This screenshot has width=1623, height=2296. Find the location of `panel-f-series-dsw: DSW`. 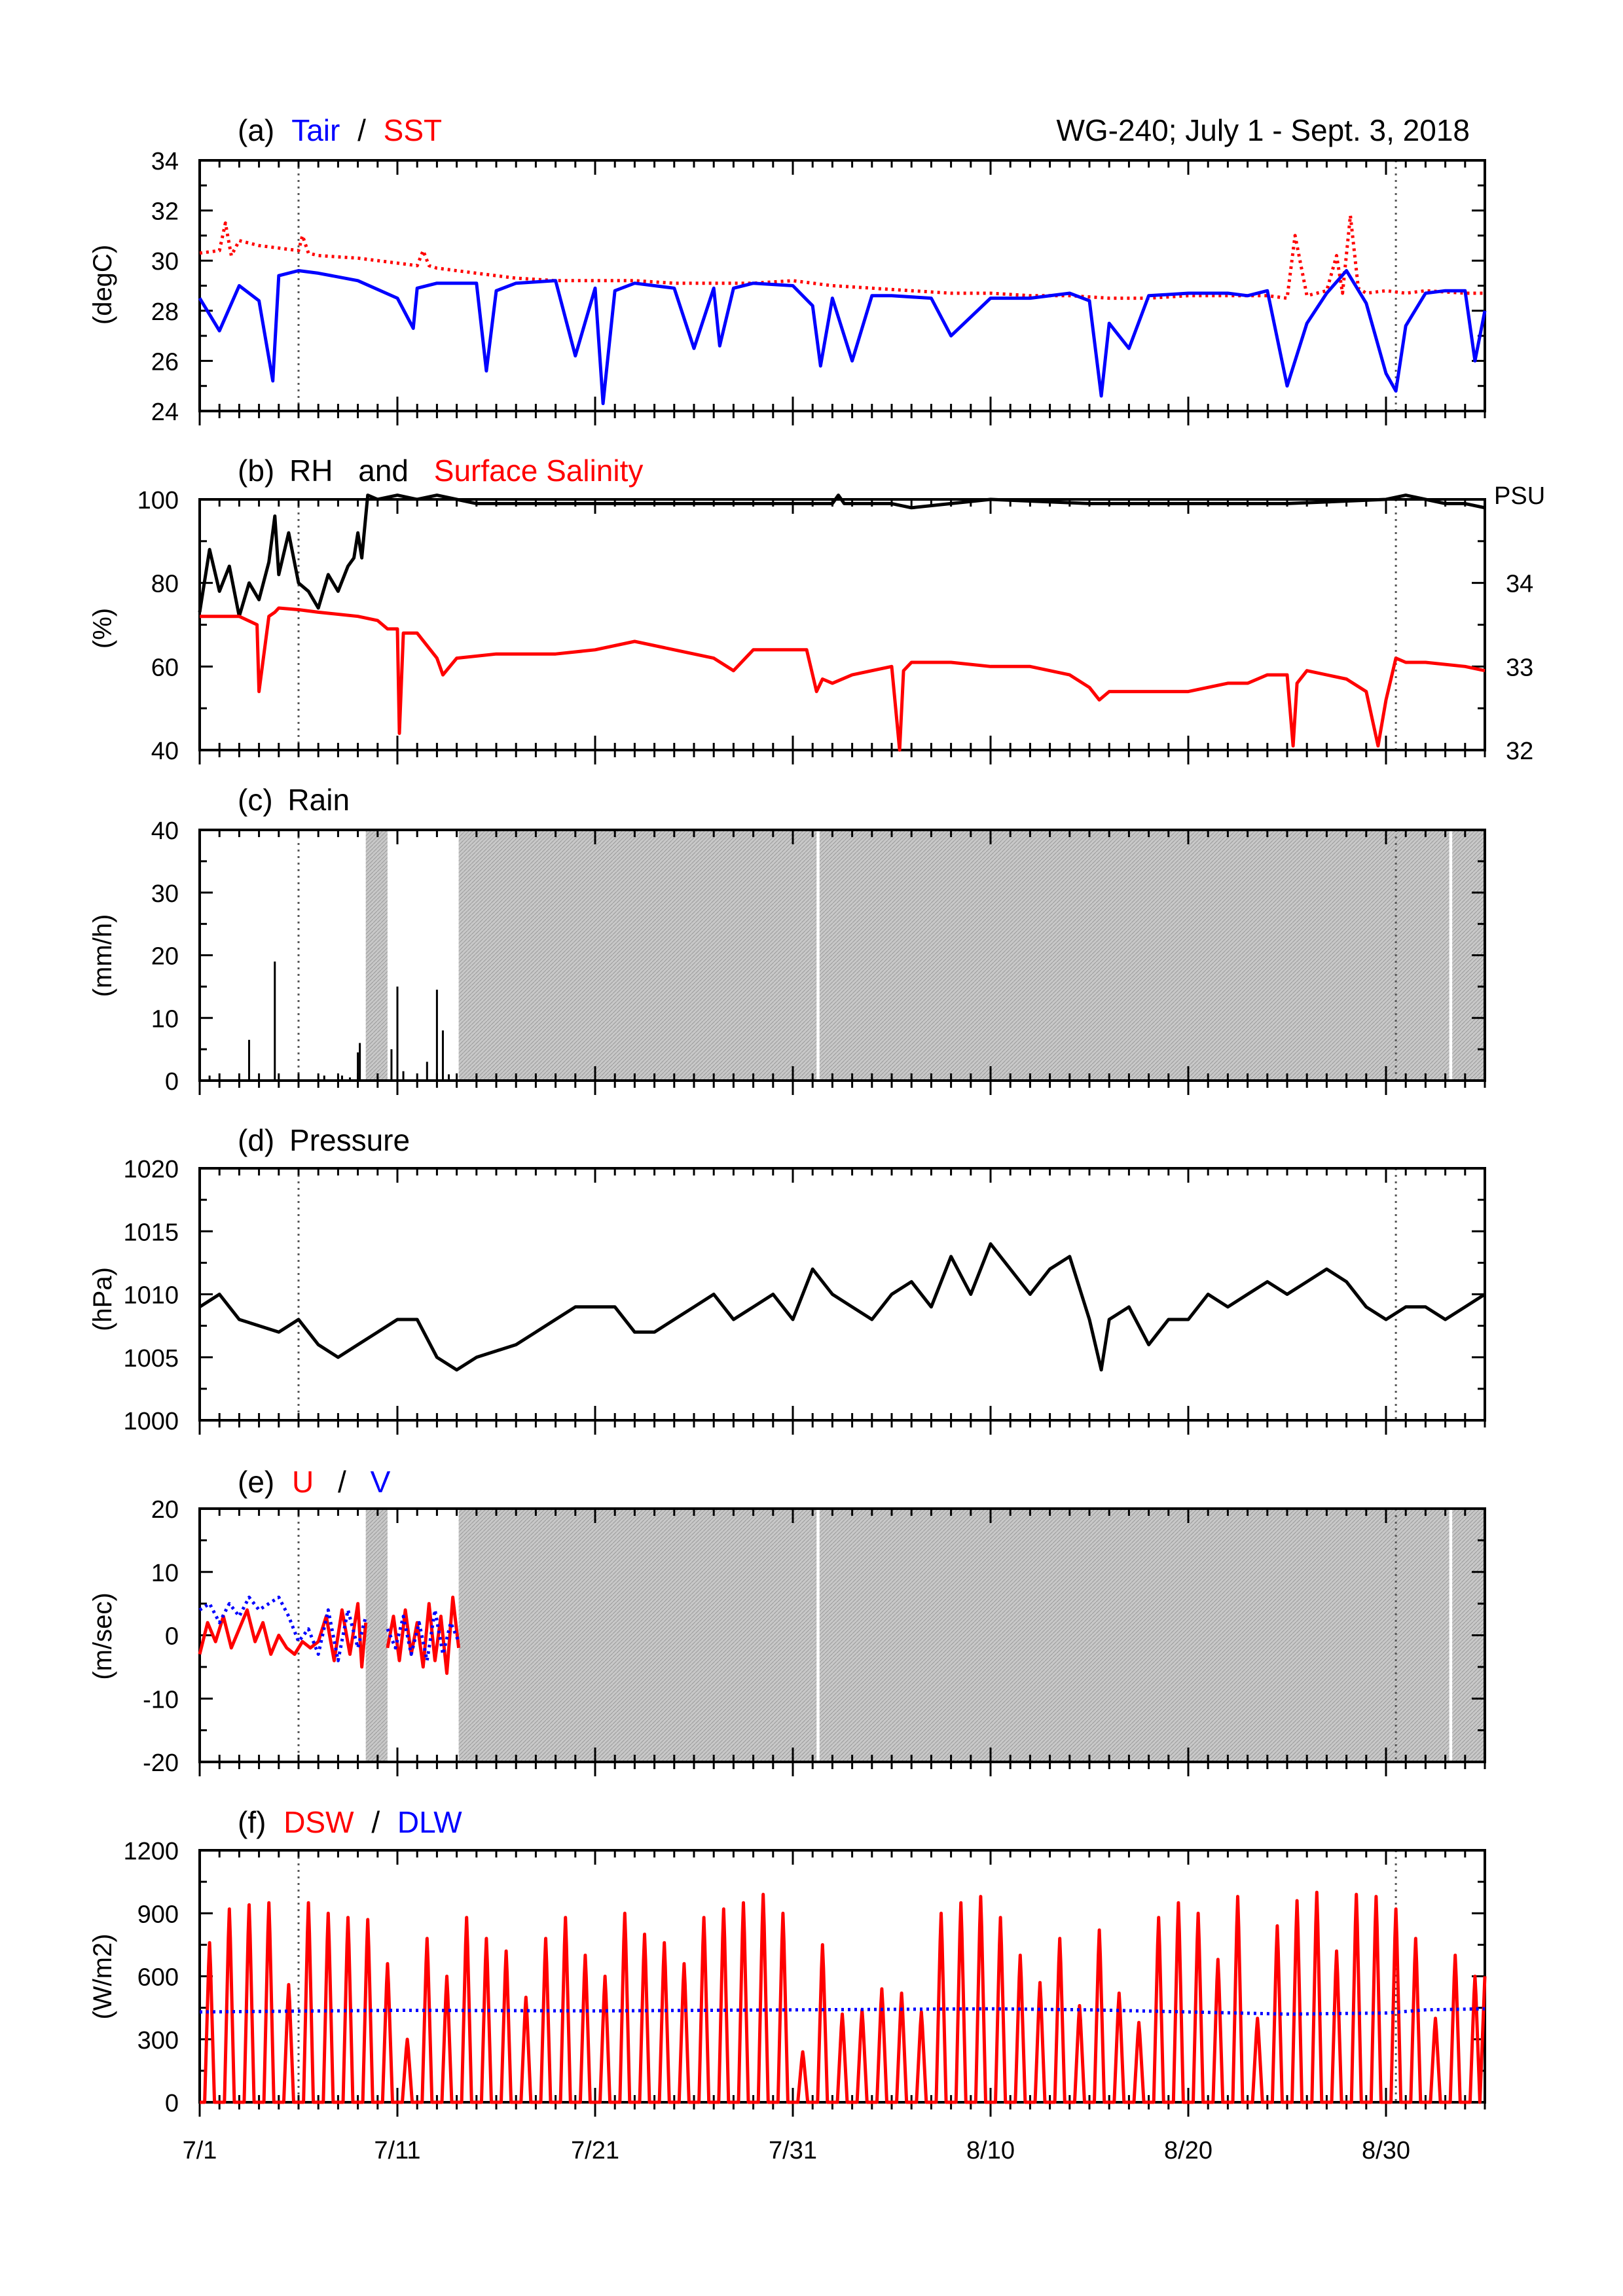

panel-f-series-dsw: DSW is located at coordinates (318, 1822).